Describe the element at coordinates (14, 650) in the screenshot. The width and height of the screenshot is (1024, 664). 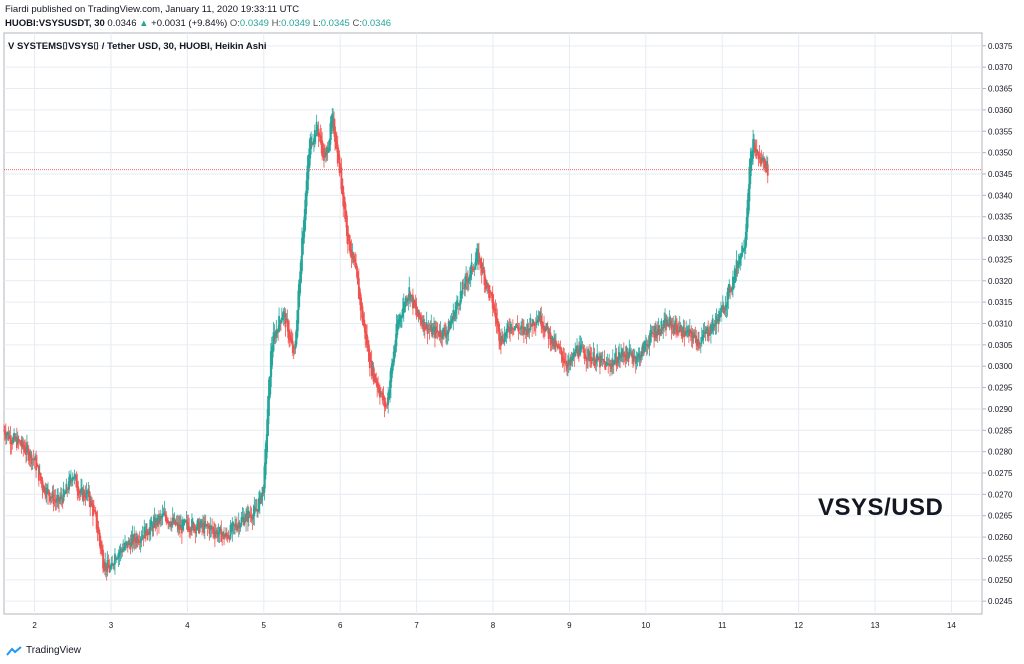
I see `tradingview-logo-icon` at that location.